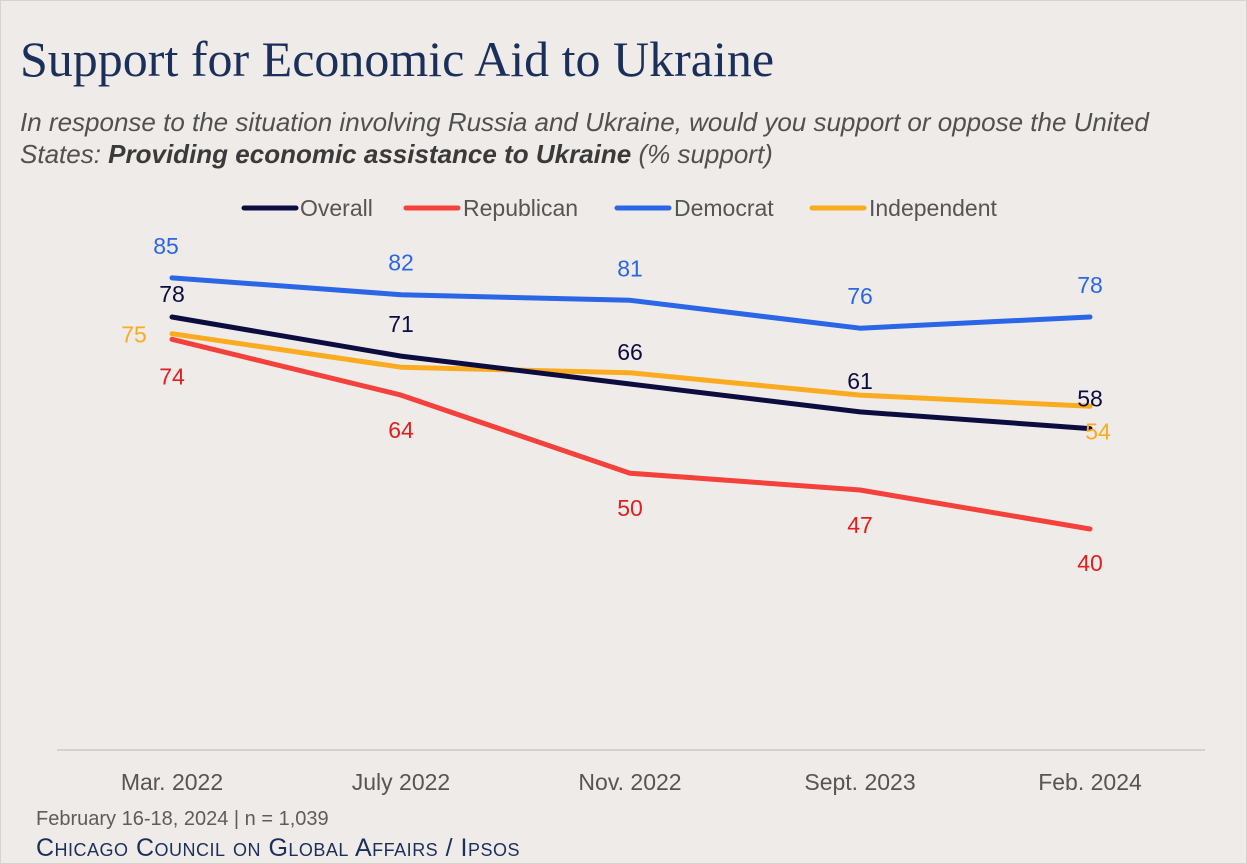 The image size is (1247, 864). Describe the element at coordinates (172, 376) in the screenshot. I see `data-label-republican-mar-2022: 74` at that location.